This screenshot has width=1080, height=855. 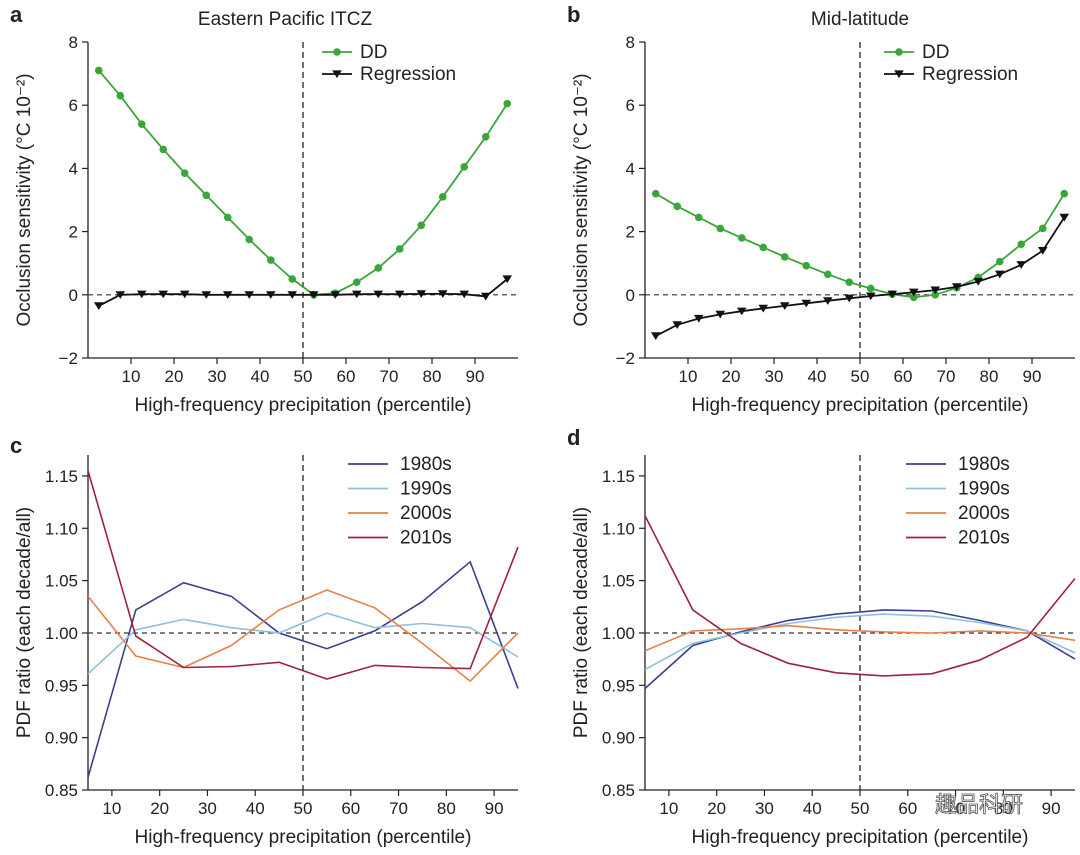 I want to click on y-tick-label: 2, so click(x=73, y=232).